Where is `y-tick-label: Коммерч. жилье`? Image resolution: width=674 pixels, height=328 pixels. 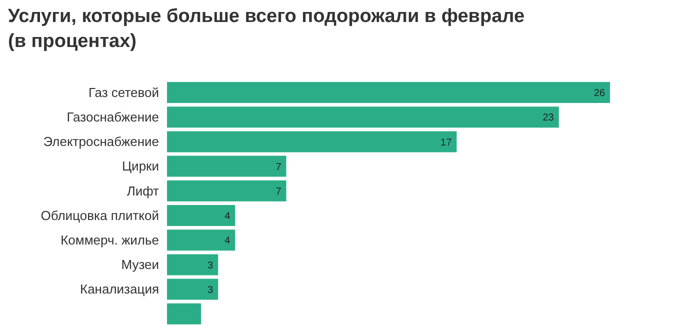 y-tick-label: Коммерч. жилье is located at coordinates (109, 240).